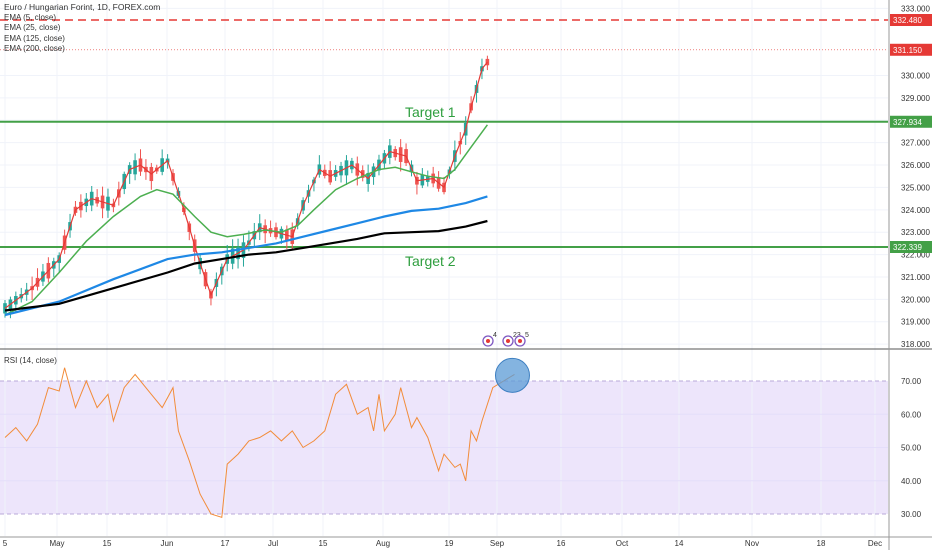 The image size is (932, 555). I want to click on y-tick-label: 327.000, so click(915, 143).